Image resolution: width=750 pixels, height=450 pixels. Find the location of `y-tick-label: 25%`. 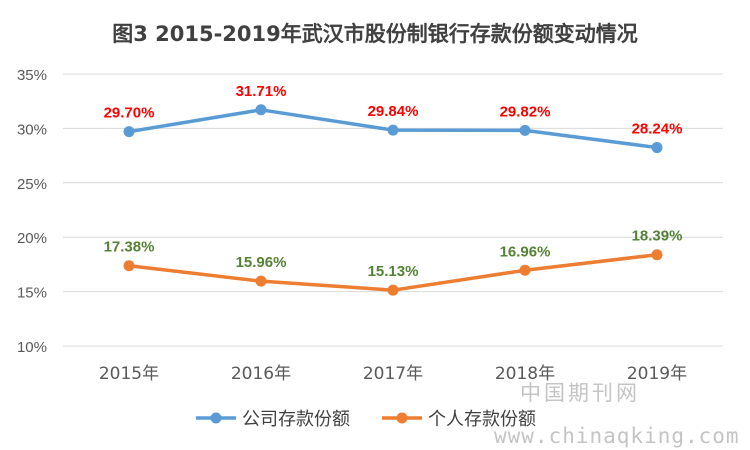

y-tick-label: 25% is located at coordinates (32, 184).